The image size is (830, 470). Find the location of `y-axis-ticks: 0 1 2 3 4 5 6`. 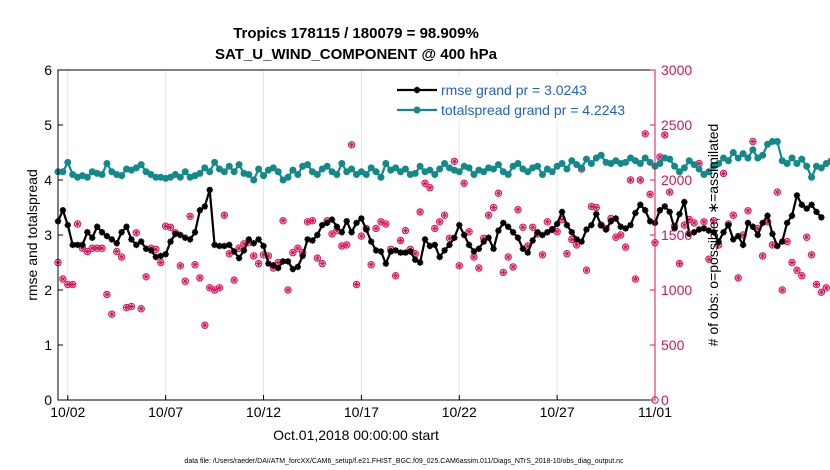

y-axis-ticks: 0 1 2 3 4 5 6 is located at coordinates (53, 235).